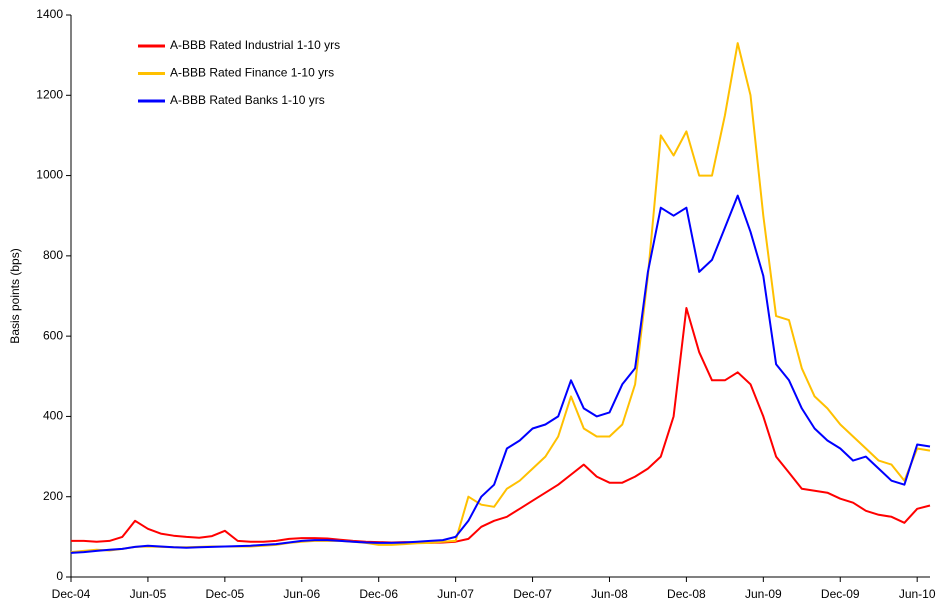 The width and height of the screenshot is (938, 608). What do you see at coordinates (301, 594) in the screenshot?
I see `x-tick-label: Jun-06` at bounding box center [301, 594].